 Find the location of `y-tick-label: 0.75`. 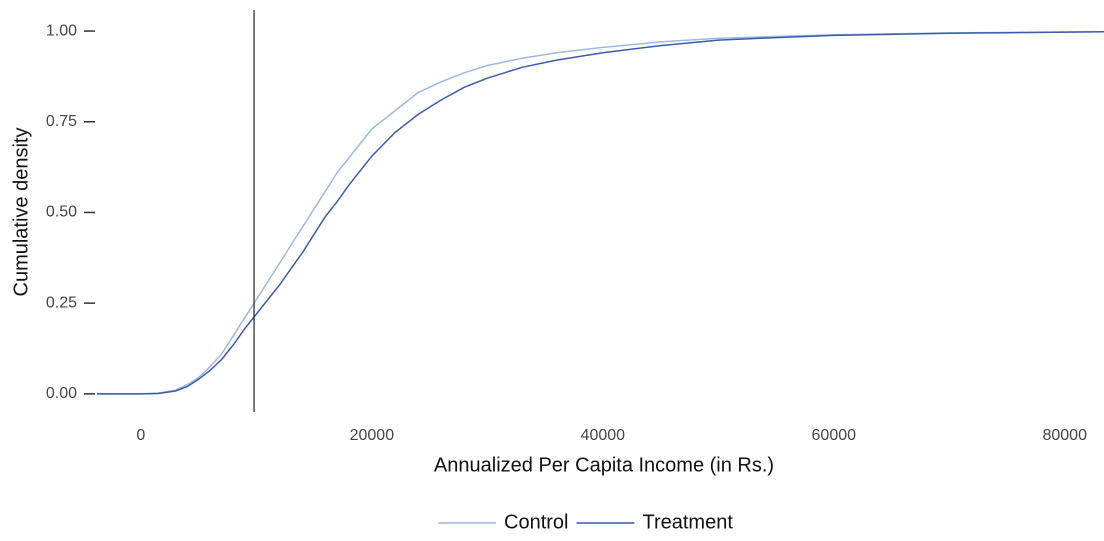

y-tick-label: 0.75 is located at coordinates (61, 121).